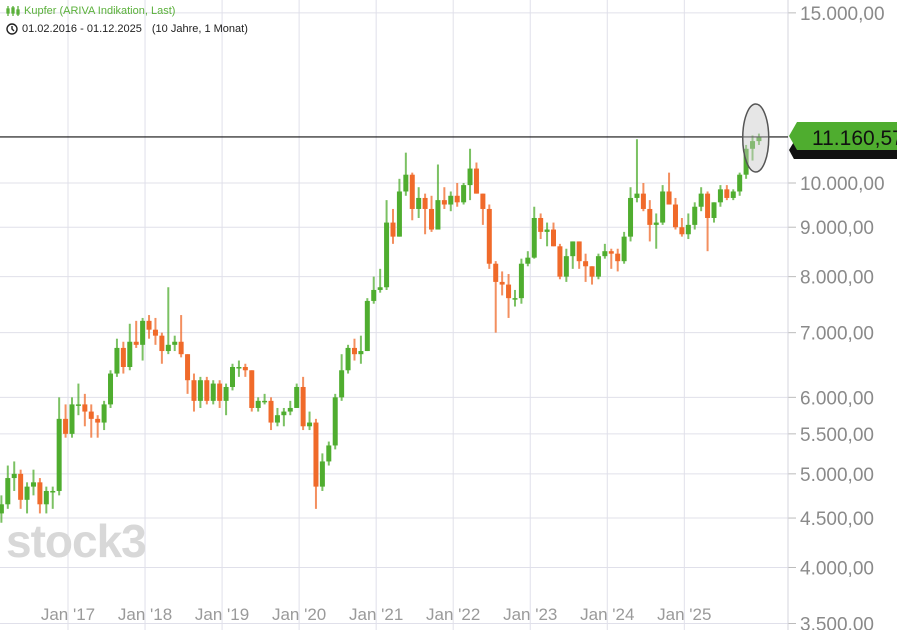 Image resolution: width=897 pixels, height=630 pixels. Describe the element at coordinates (842, 14) in the screenshot. I see `y-tick-label: 15.000,00` at that location.